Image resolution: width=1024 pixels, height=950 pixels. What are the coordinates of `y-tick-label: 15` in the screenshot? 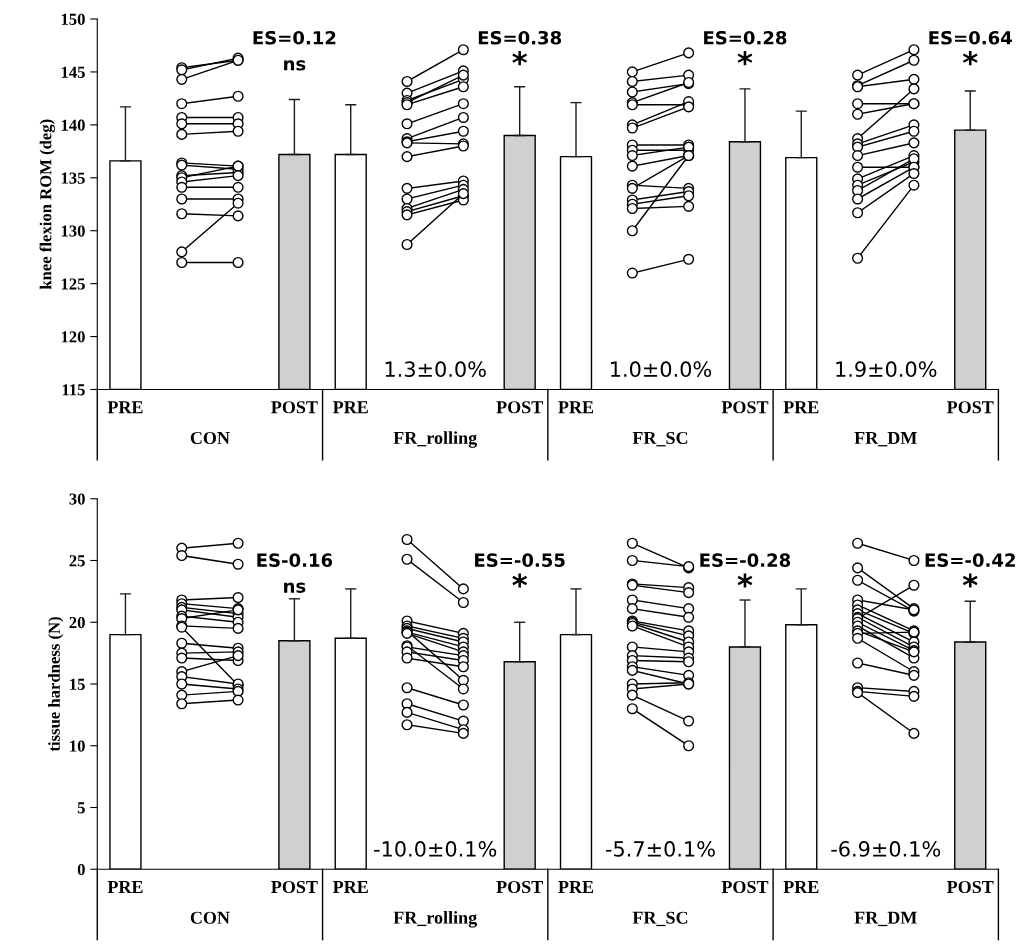 It's located at (77, 684).